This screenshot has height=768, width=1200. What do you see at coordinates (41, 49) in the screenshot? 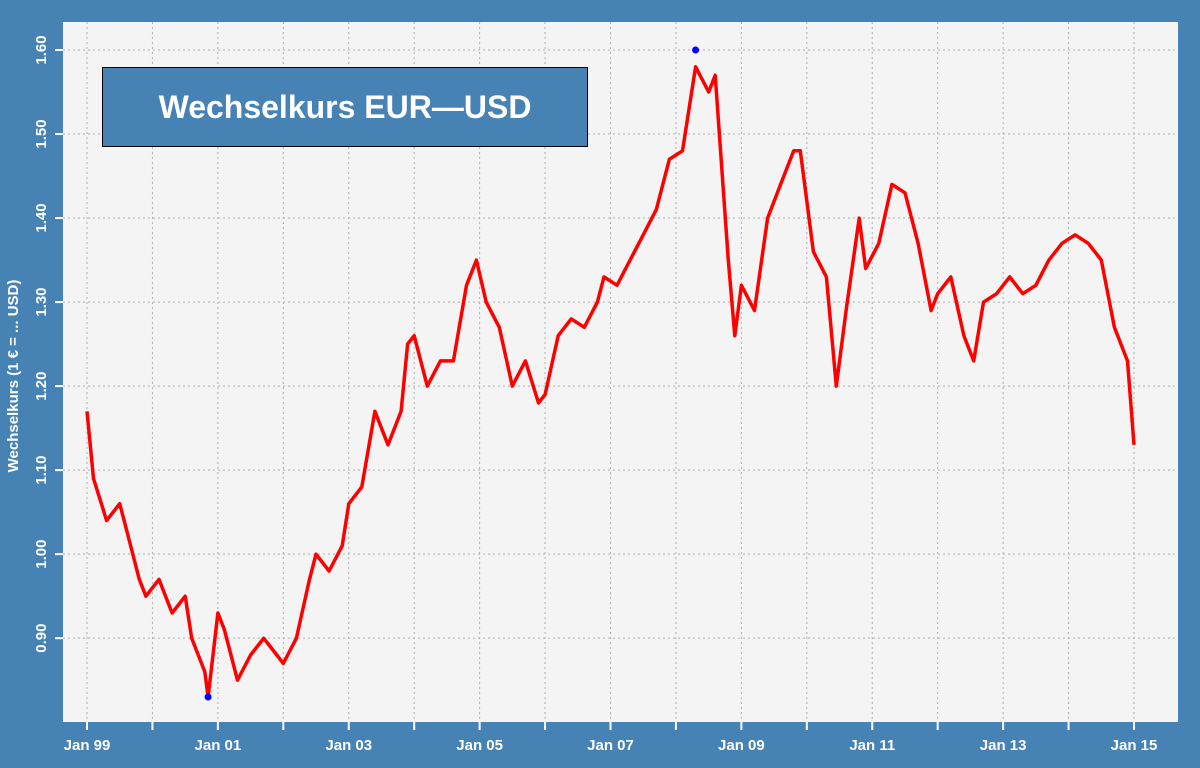
I see `y-tick-label: 1.60` at bounding box center [41, 49].